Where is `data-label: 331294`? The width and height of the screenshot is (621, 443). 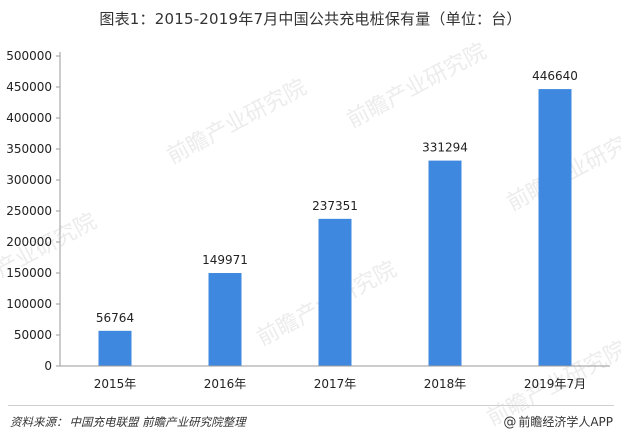
data-label: 331294 is located at coordinates (445, 148).